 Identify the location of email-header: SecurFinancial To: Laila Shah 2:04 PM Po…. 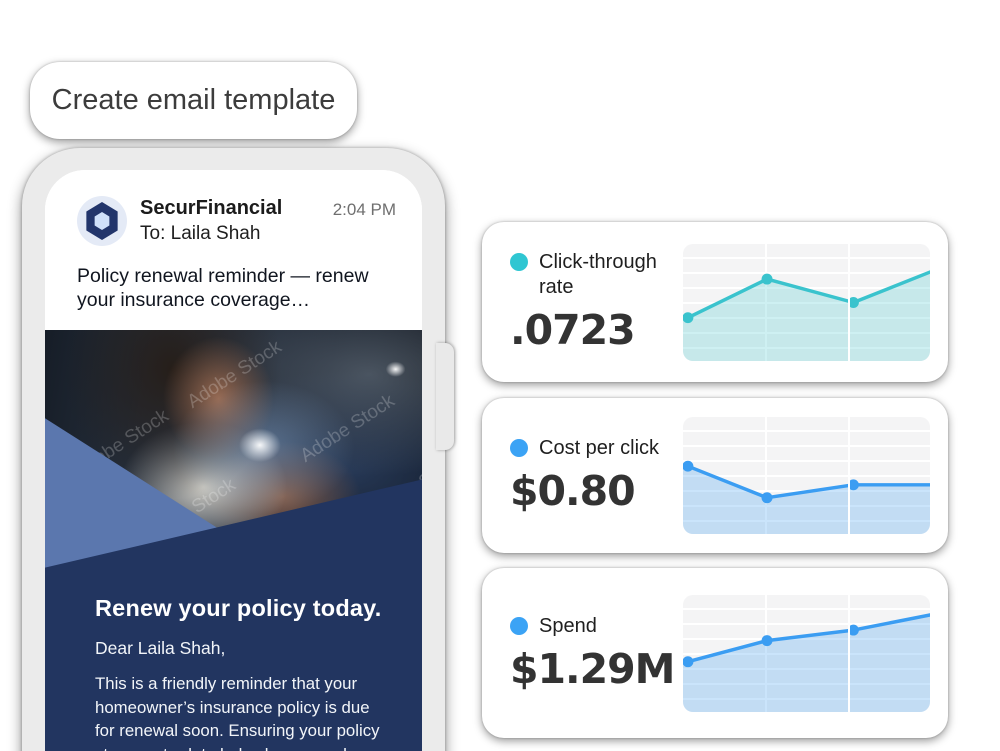
(233, 250).